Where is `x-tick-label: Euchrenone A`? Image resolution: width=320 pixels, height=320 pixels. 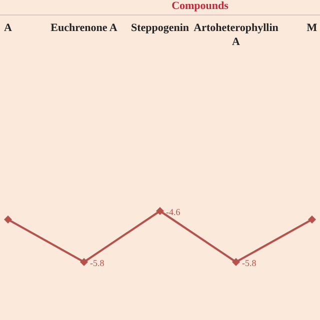 x-tick-label: Euchrenone A is located at coordinates (84, 28).